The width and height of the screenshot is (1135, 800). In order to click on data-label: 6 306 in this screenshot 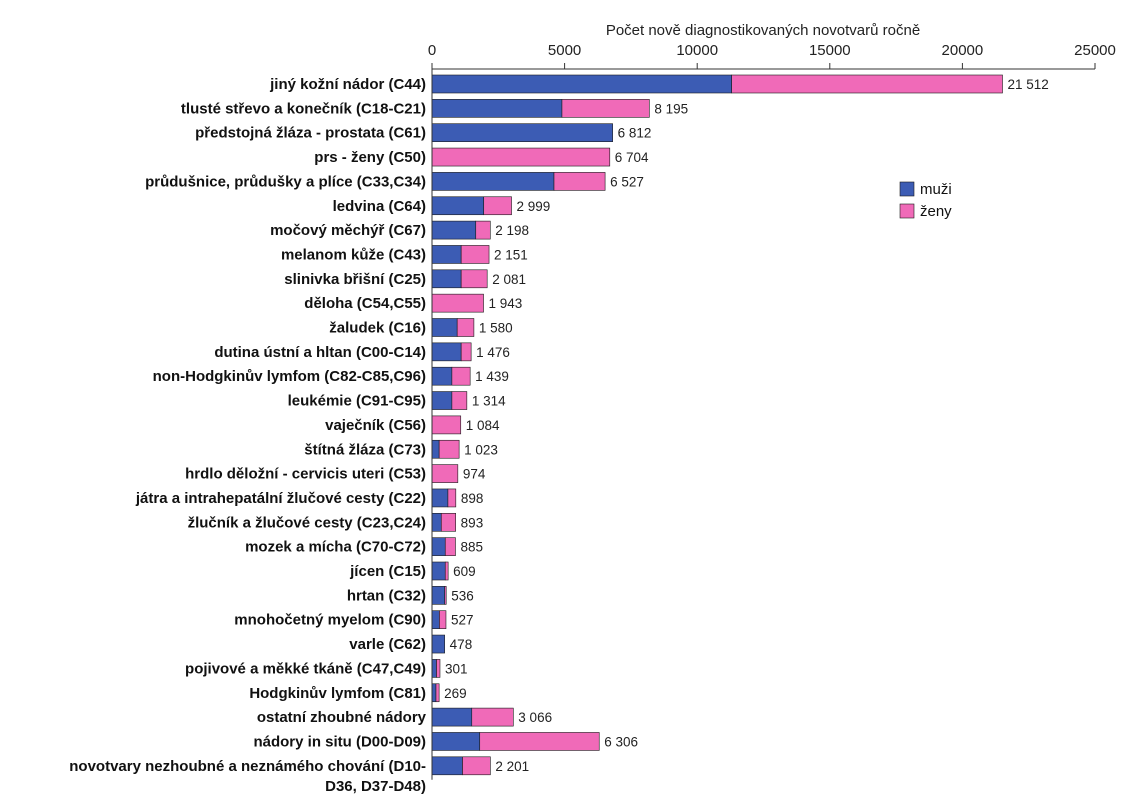, I will do `click(621, 741)`.